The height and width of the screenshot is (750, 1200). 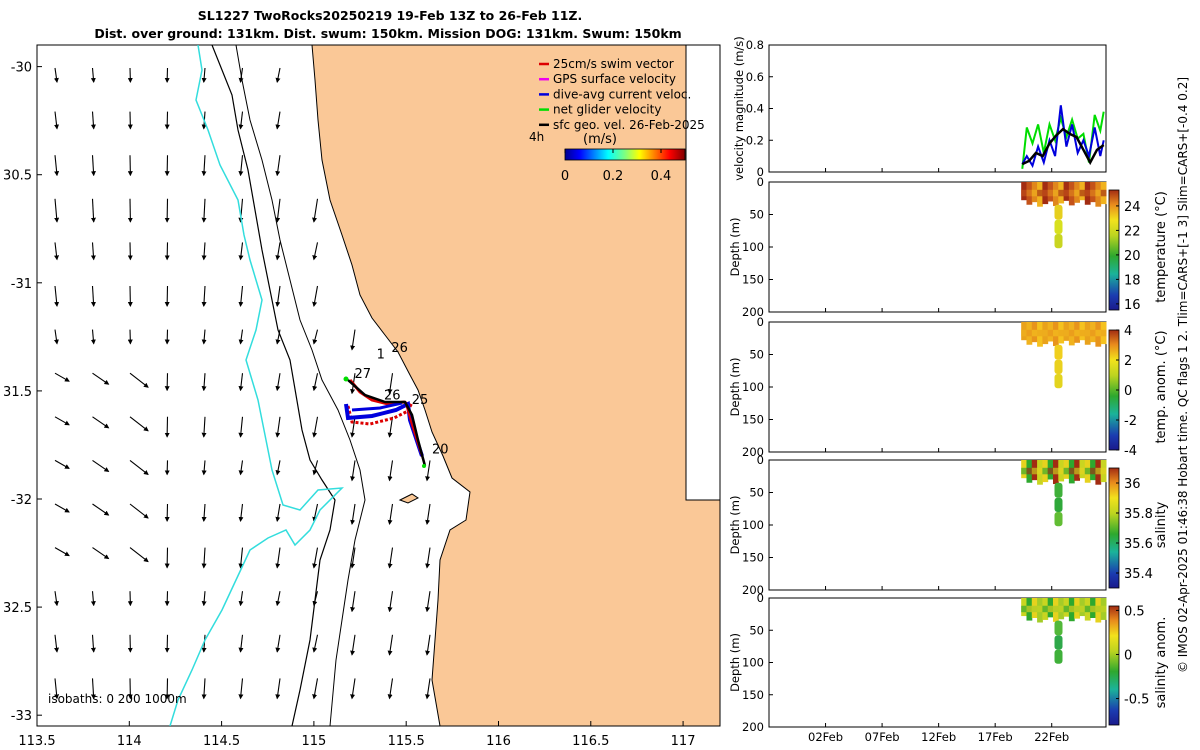 What do you see at coordinates (392, 396) in the screenshot?
I see `track-day-label: 26` at bounding box center [392, 396].